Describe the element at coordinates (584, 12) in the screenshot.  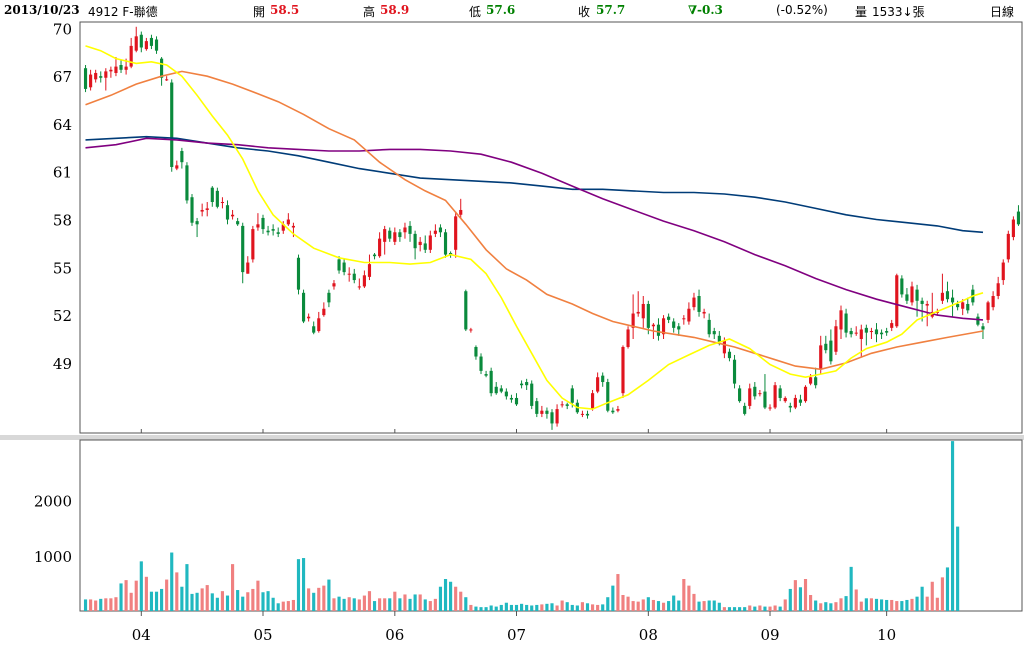
I see `close-label: 收` at that location.